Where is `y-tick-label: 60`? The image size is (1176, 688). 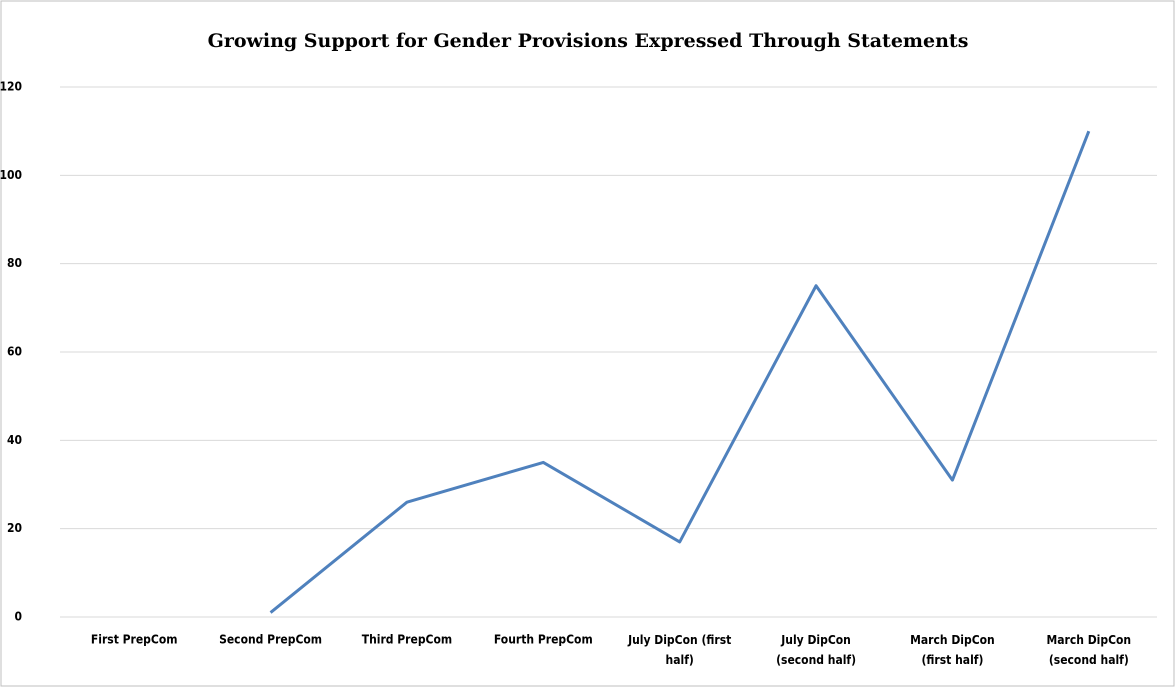 y-tick-label: 60 is located at coordinates (14, 352).